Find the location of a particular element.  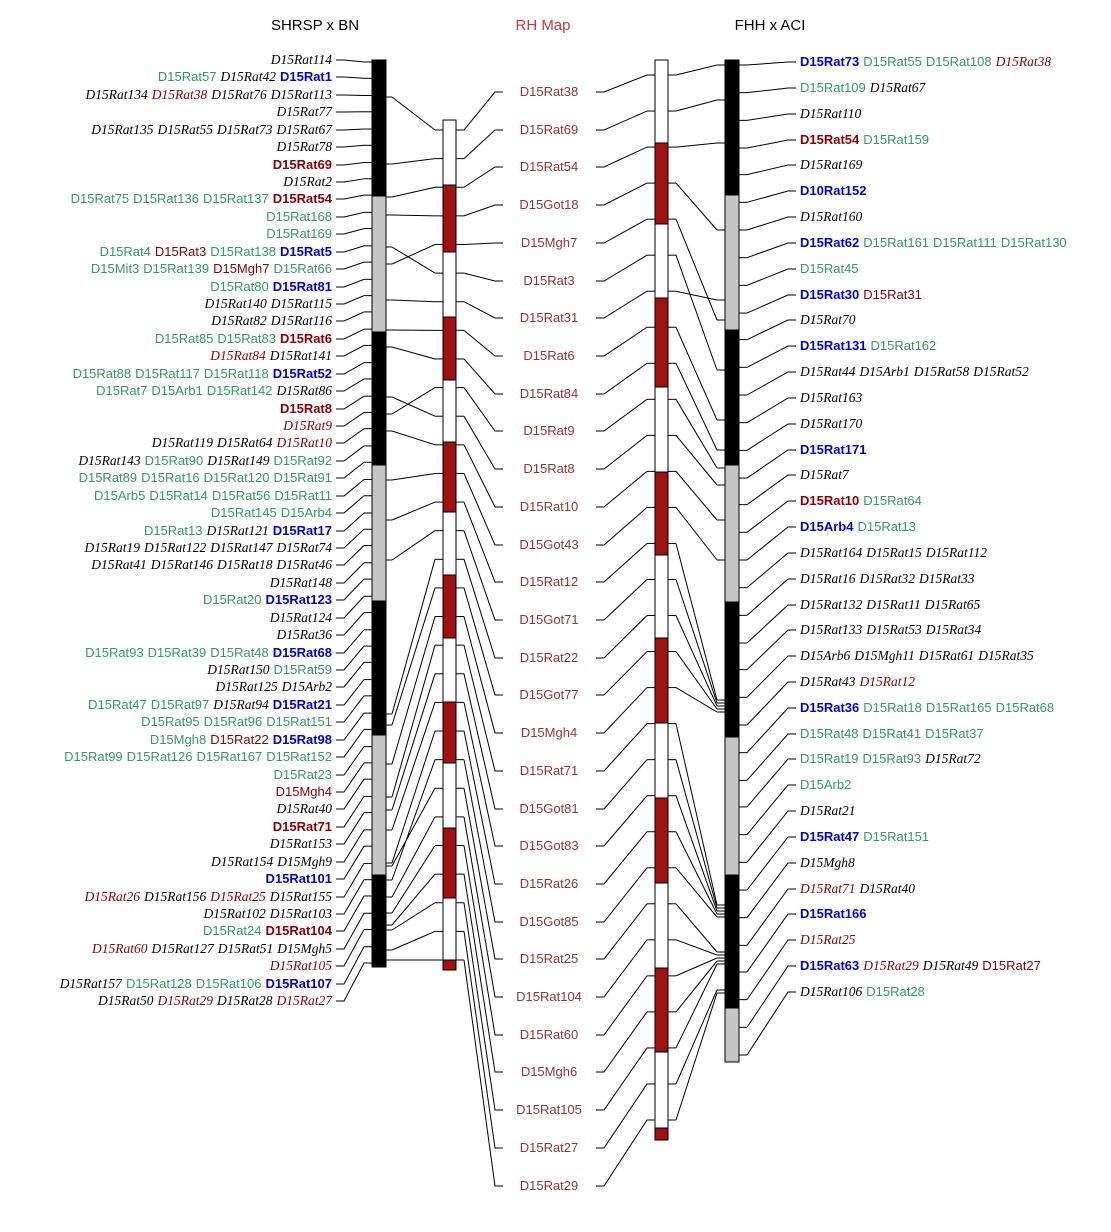

left-marker-row: D15Rat102 D15Rat103 is located at coordinates (268, 913).